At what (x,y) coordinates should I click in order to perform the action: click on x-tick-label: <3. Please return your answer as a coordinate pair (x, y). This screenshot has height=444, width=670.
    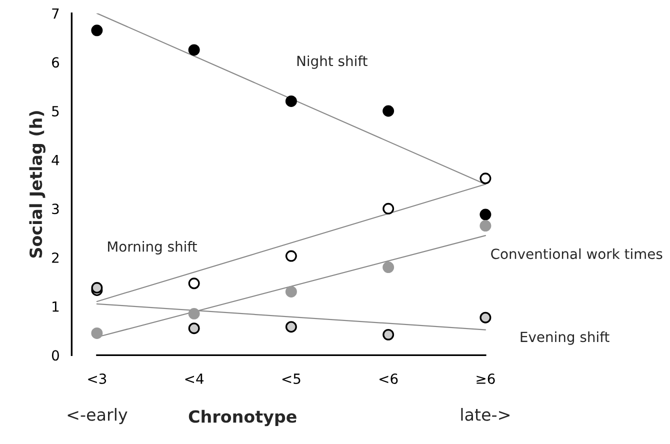
    Looking at the image, I should click on (97, 379).